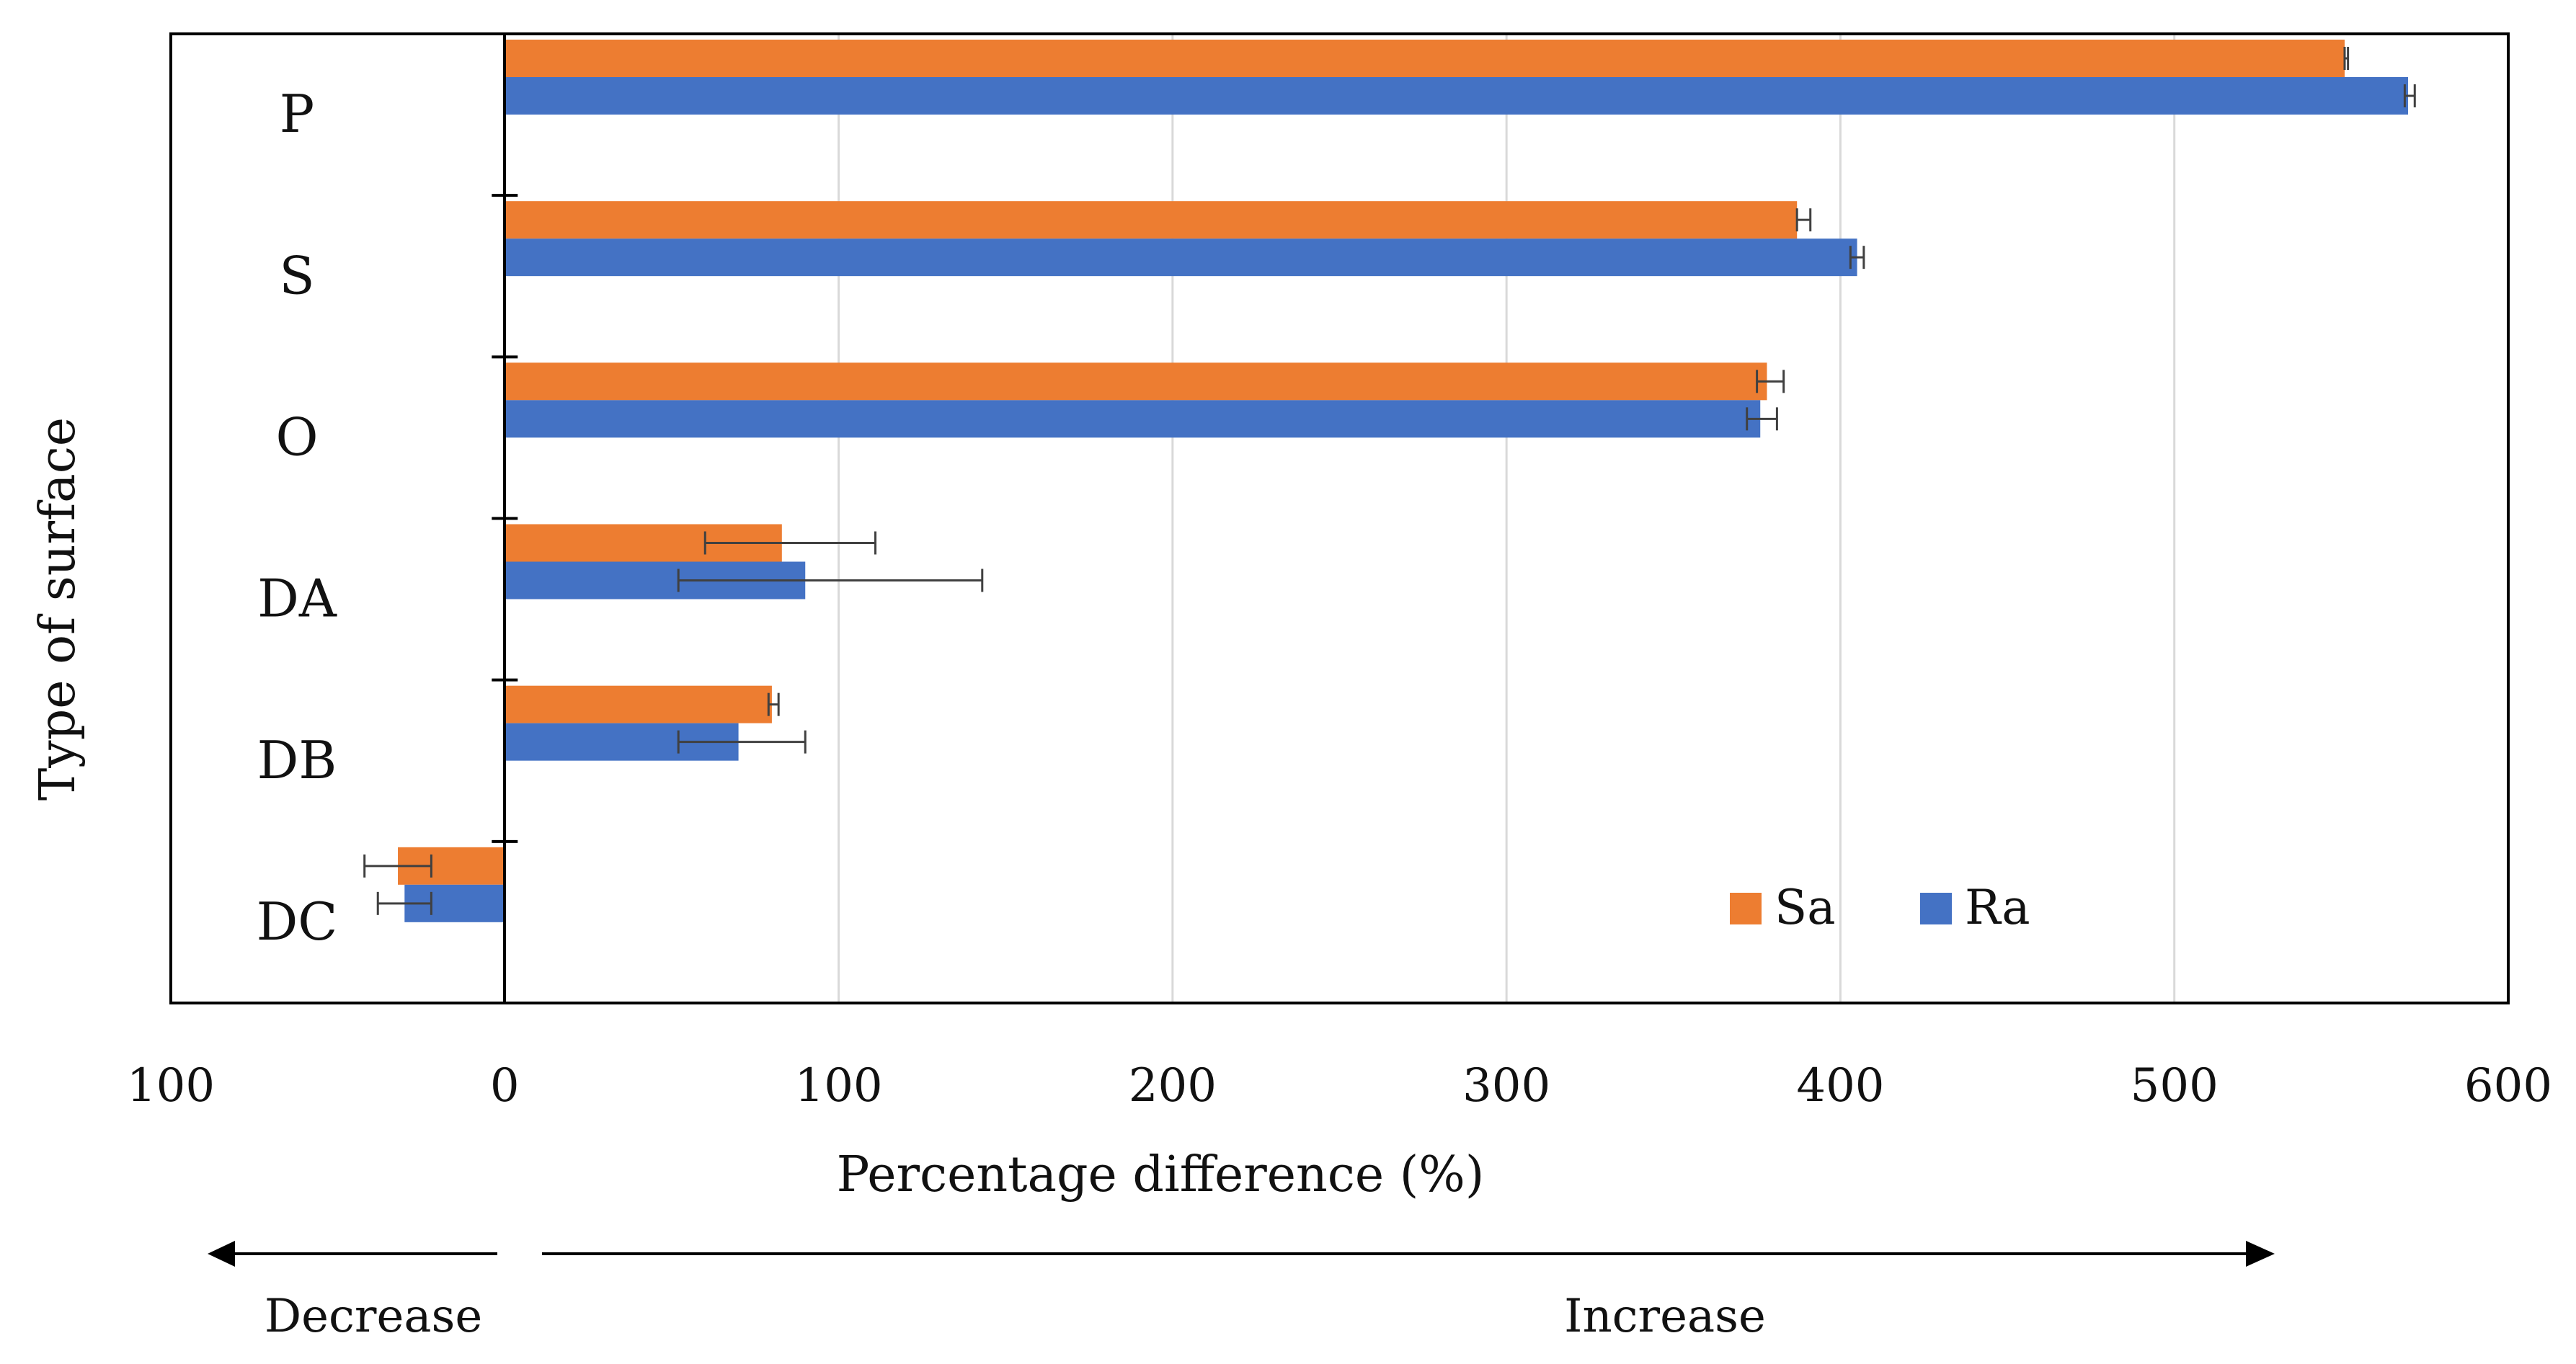 The height and width of the screenshot is (1364, 2576). Describe the element at coordinates (171, 1086) in the screenshot. I see `x-tick-label-0: 100` at that location.